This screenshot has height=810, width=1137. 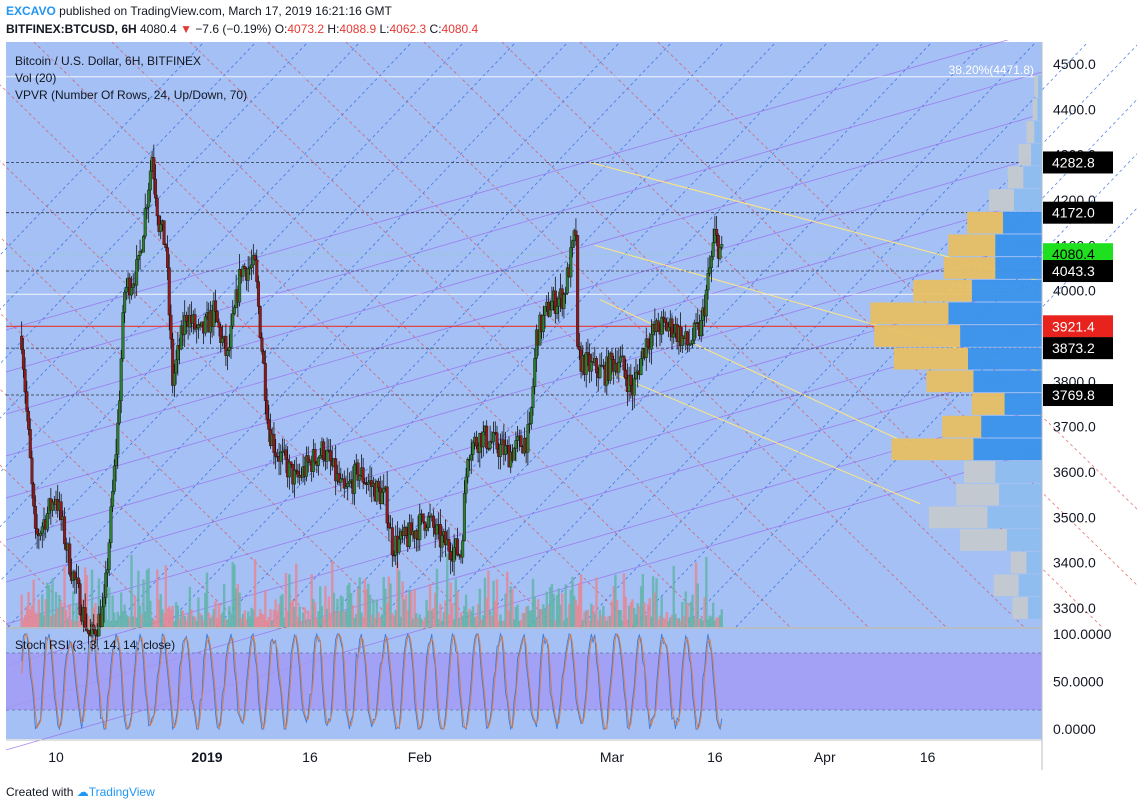 I want to click on high-label: H:, so click(x=333, y=29).